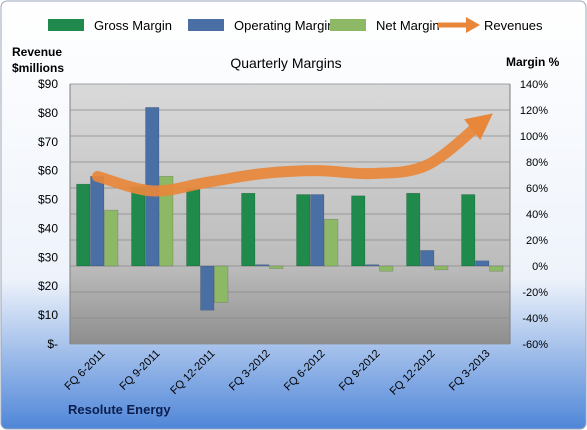 This screenshot has height=430, width=587. What do you see at coordinates (535, 345) in the screenshot?
I see `right-tick-label: -60%` at bounding box center [535, 345].